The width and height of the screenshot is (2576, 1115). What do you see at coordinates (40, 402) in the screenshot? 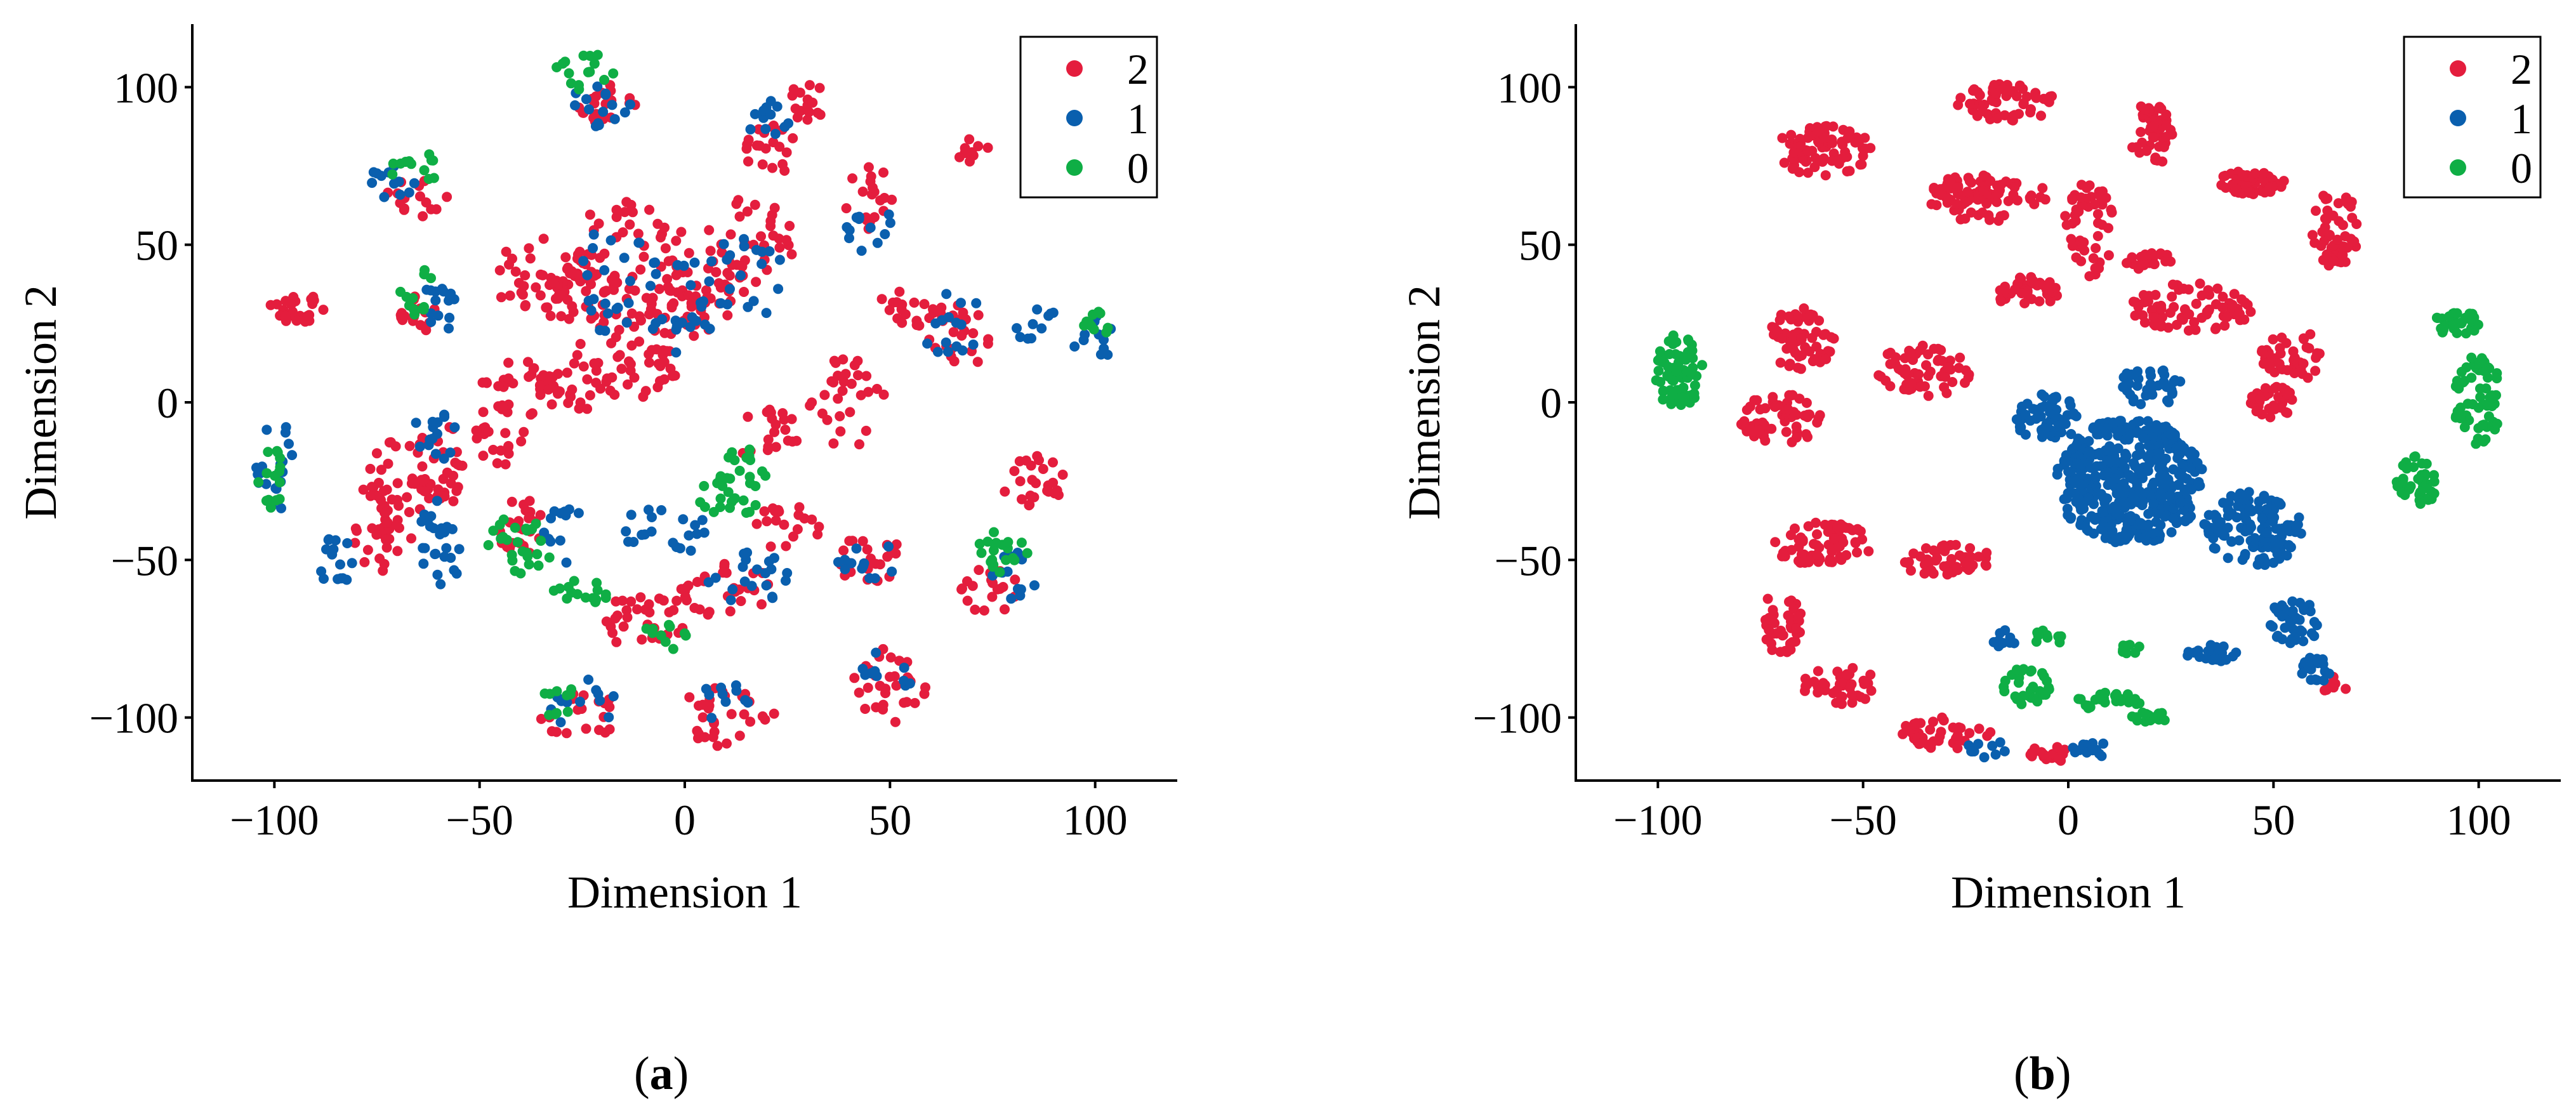
I see `y-axis-label: Dimension 2` at bounding box center [40, 402].